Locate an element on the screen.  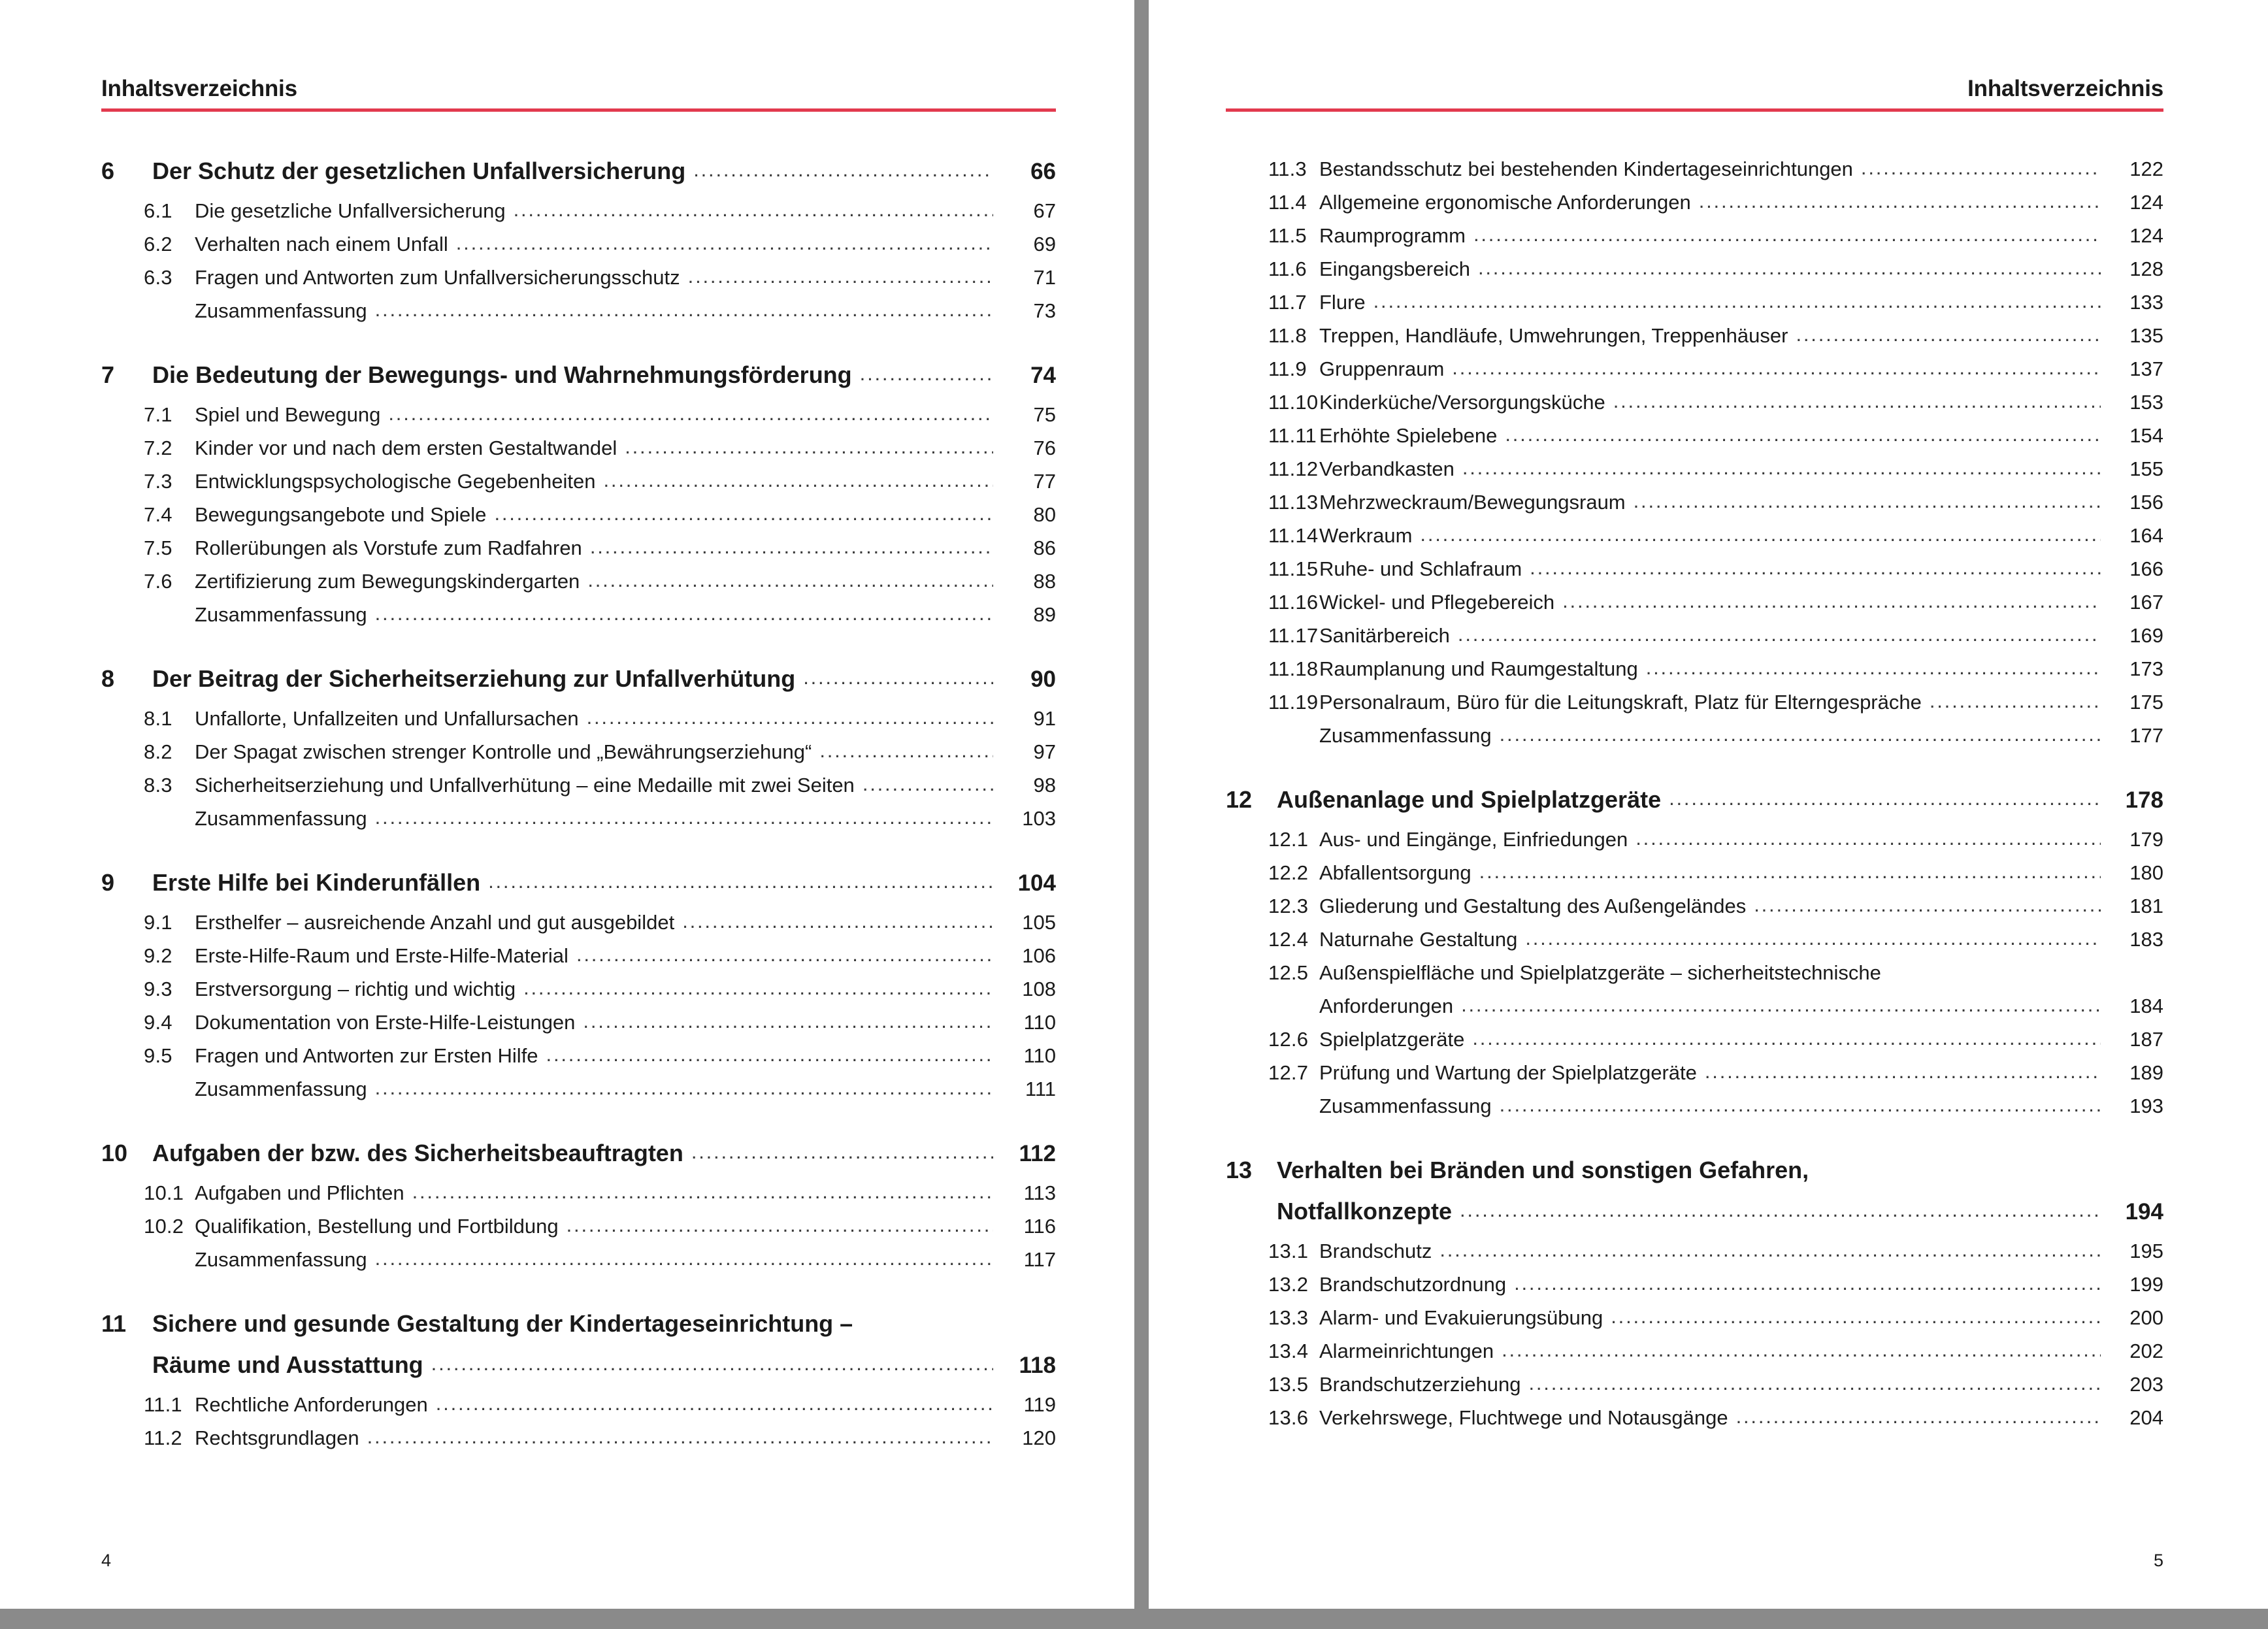
toc-section-row: 13.1 Brandschutz 195 is located at coordinates (1694, 1251).